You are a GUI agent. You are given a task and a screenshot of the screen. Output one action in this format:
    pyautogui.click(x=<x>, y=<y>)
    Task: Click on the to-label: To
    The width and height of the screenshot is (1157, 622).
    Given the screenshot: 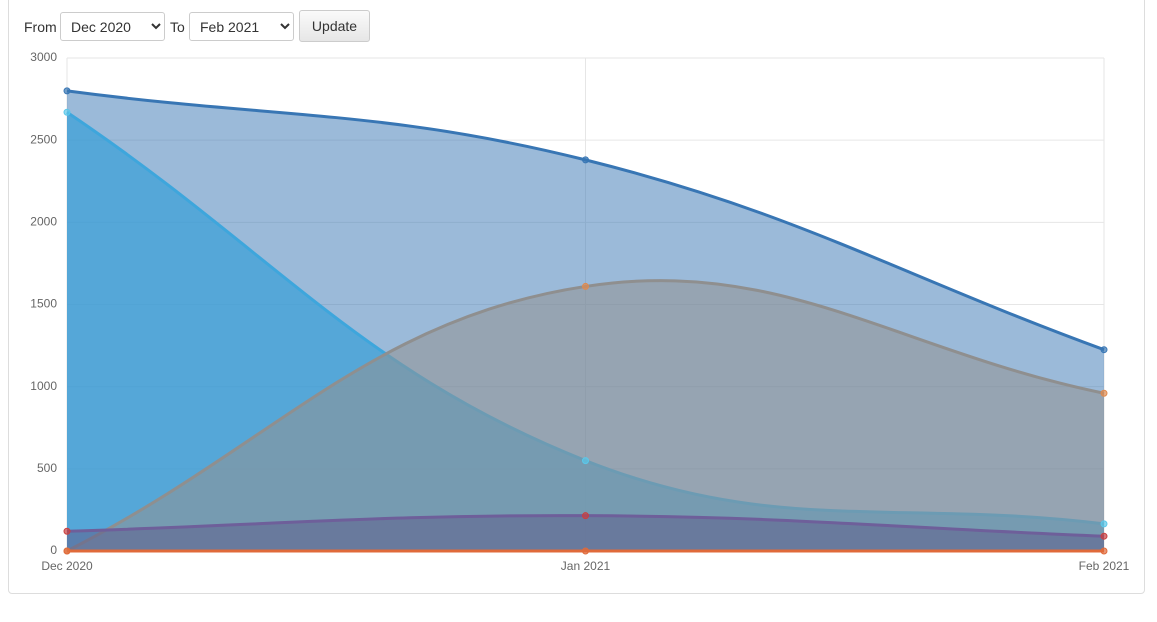 What is the action you would take?
    pyautogui.click(x=177, y=27)
    